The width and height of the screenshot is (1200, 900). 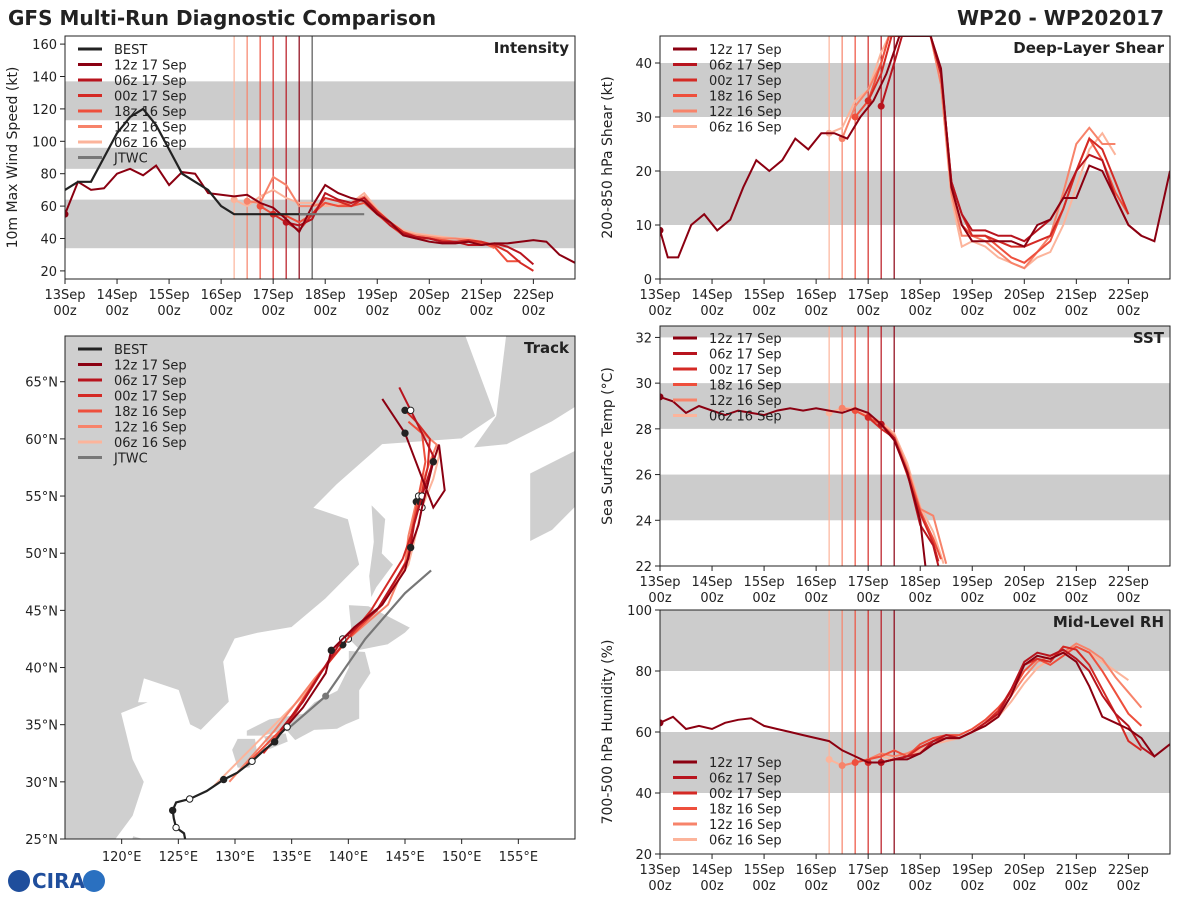 I want to click on y-tick-label: 25°N, so click(x=41, y=840).